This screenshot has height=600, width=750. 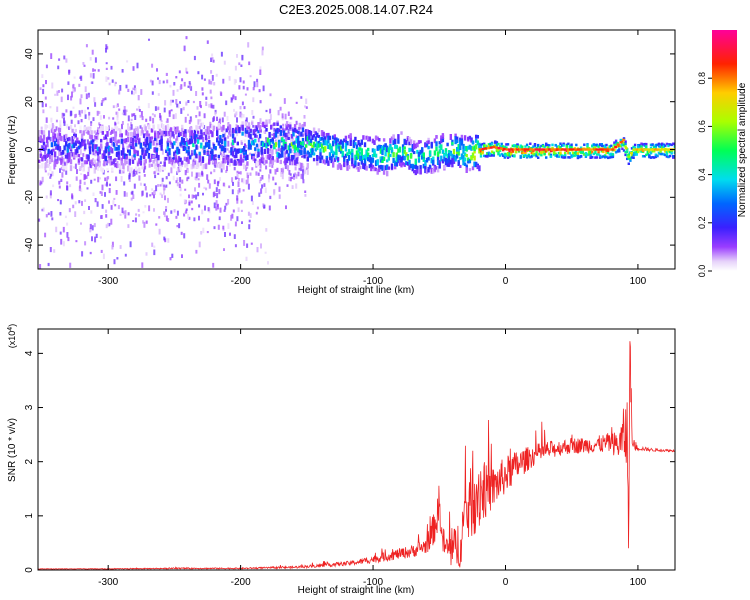 What do you see at coordinates (373, 582) in the screenshot?
I see `snr-x-tick-label: -100` at bounding box center [373, 582].